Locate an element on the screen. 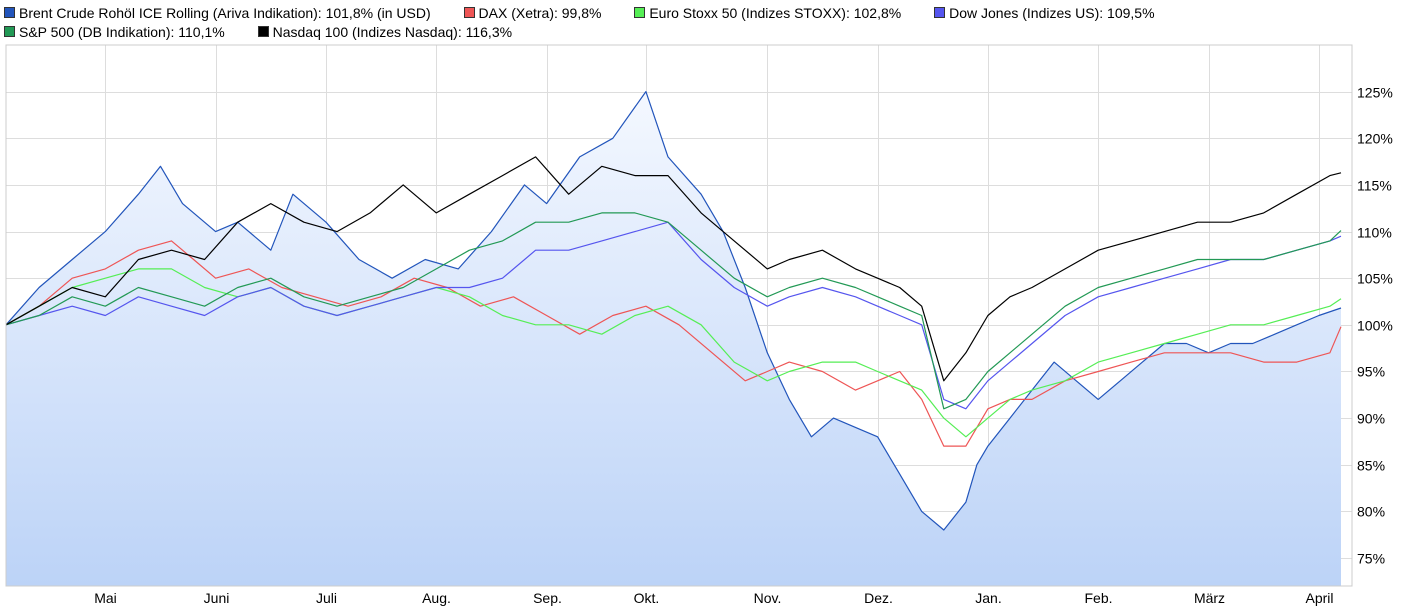  x-tick-label: April is located at coordinates (1319, 598).